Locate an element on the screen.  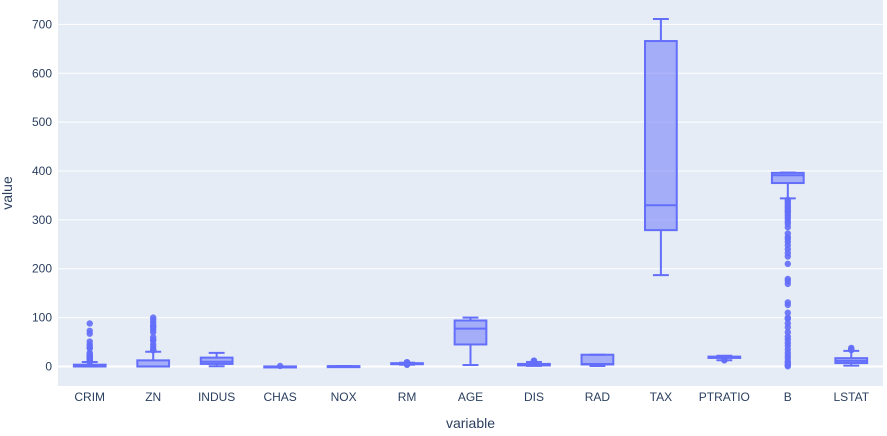
y-tick-label: 300 is located at coordinates (42, 220).